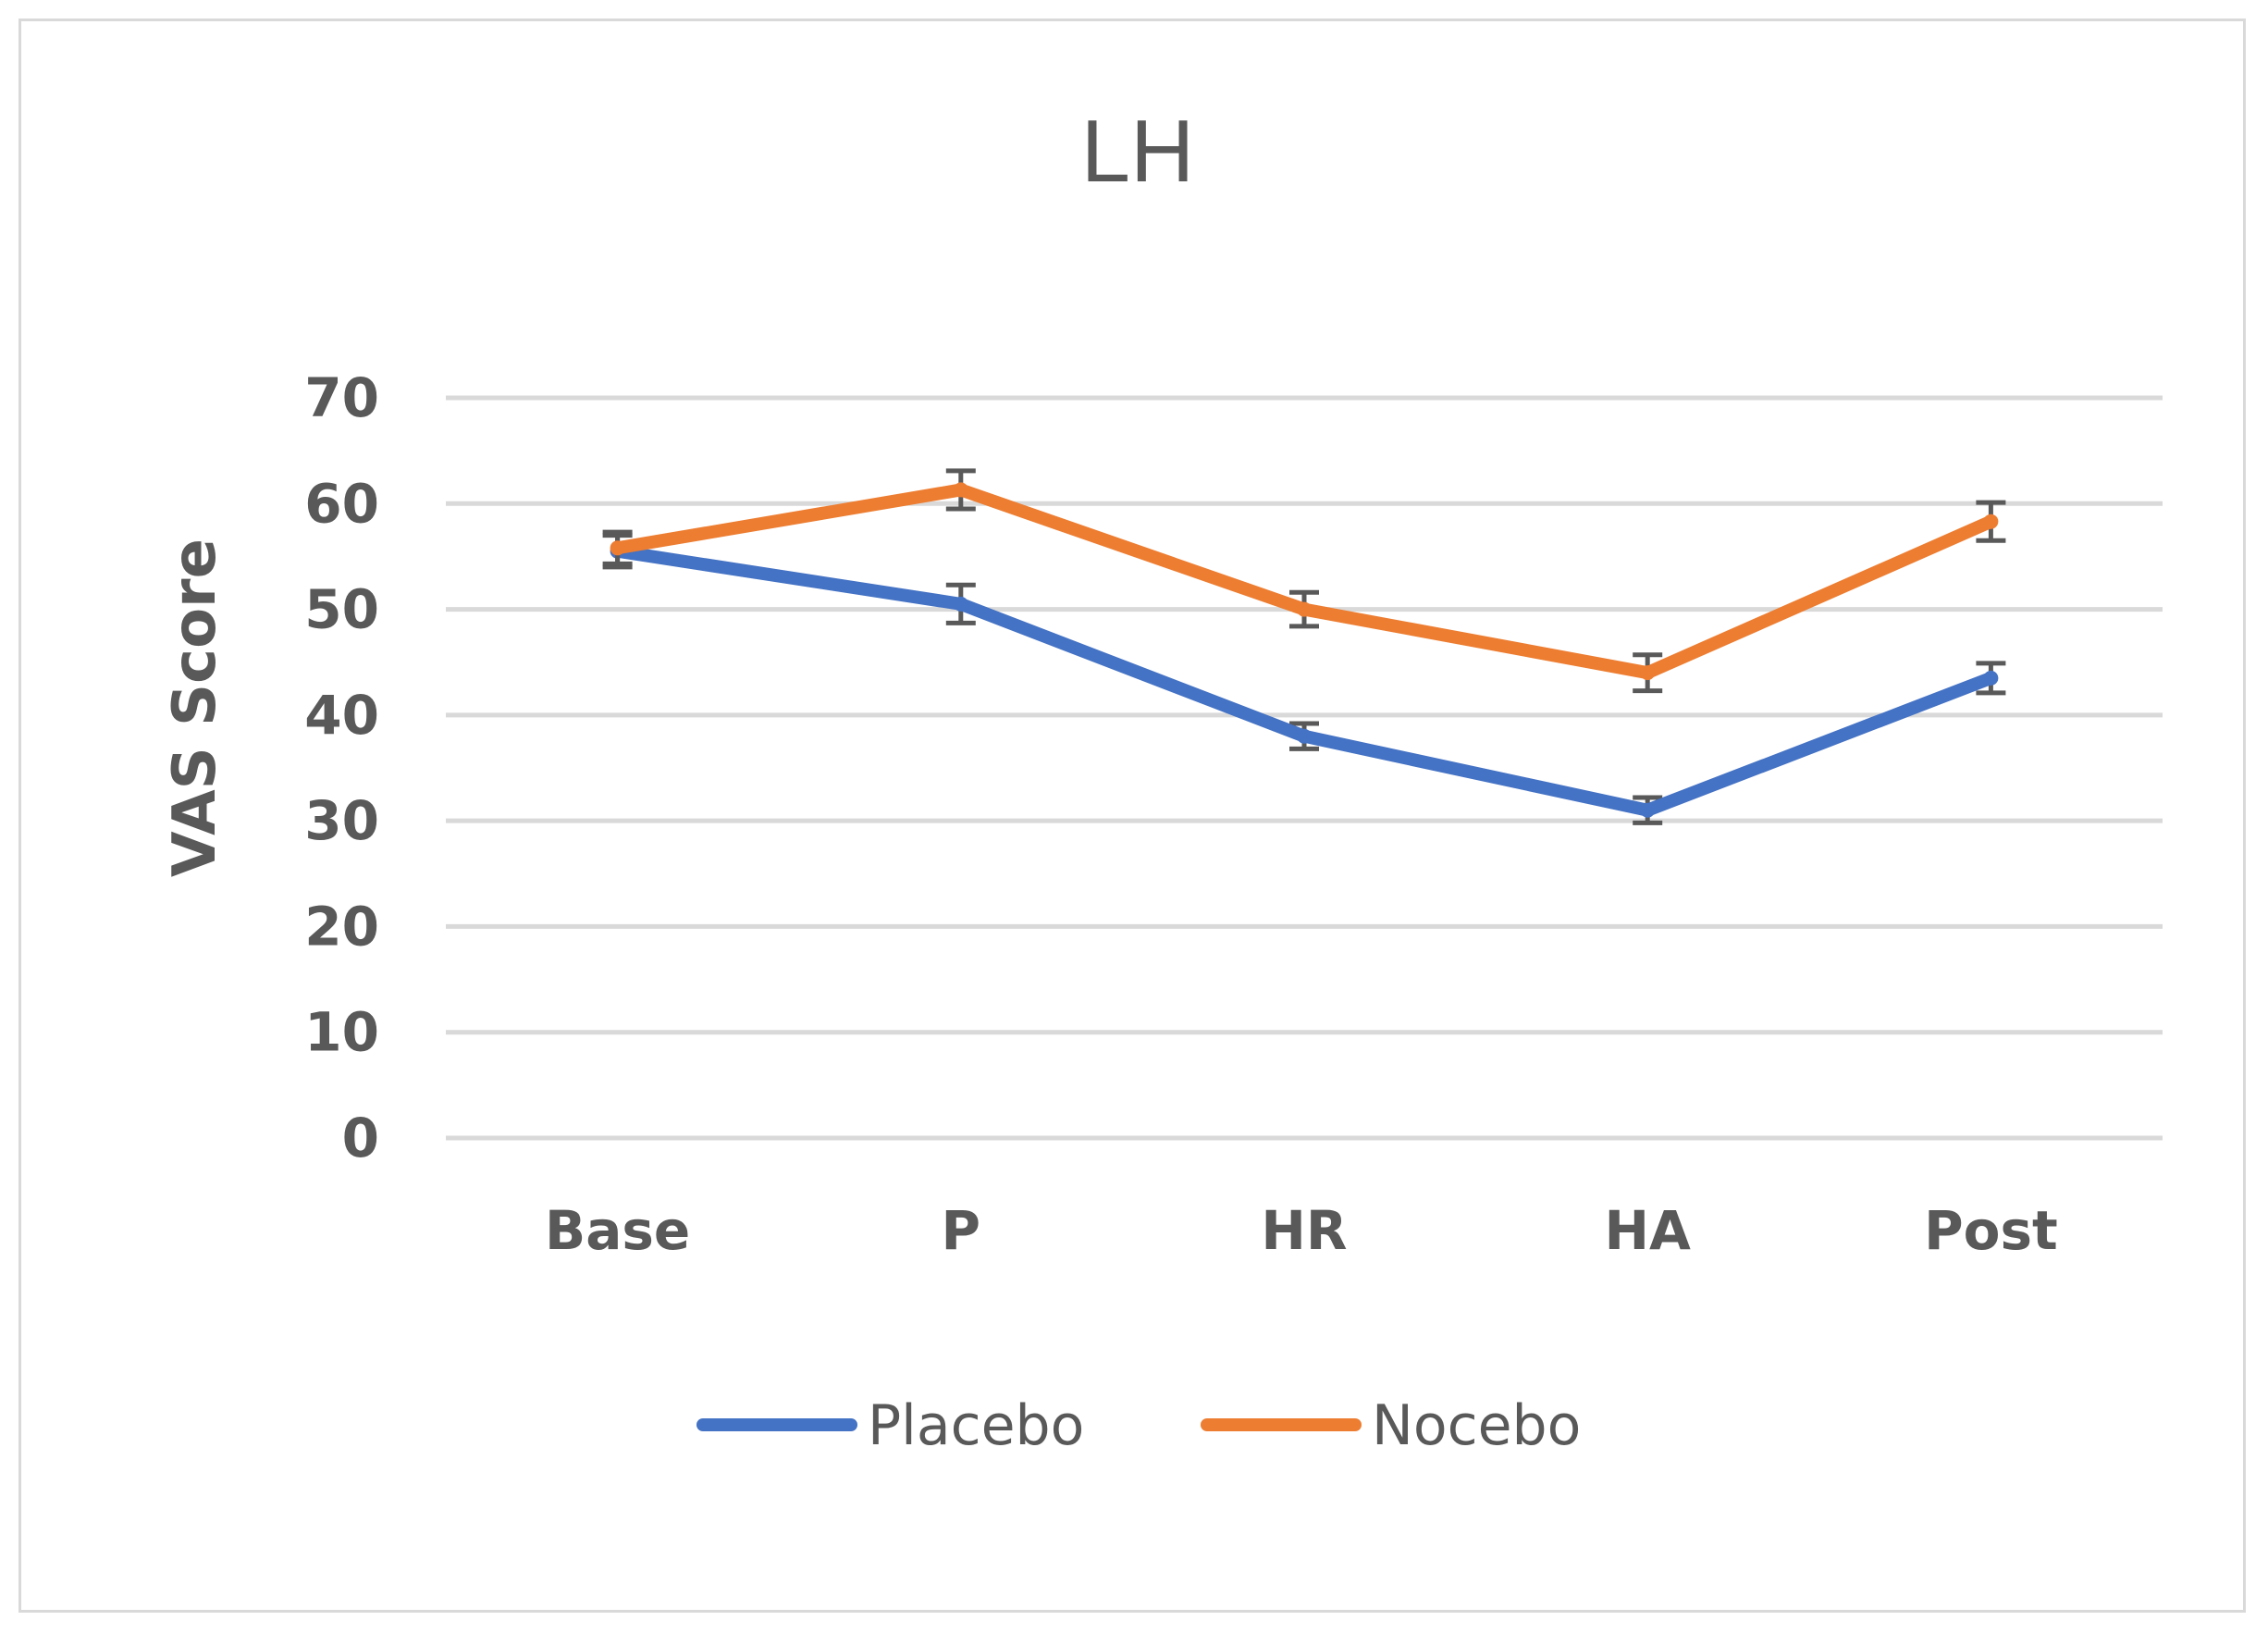  I want to click on x-tick-label: HR, so click(1304, 1230).